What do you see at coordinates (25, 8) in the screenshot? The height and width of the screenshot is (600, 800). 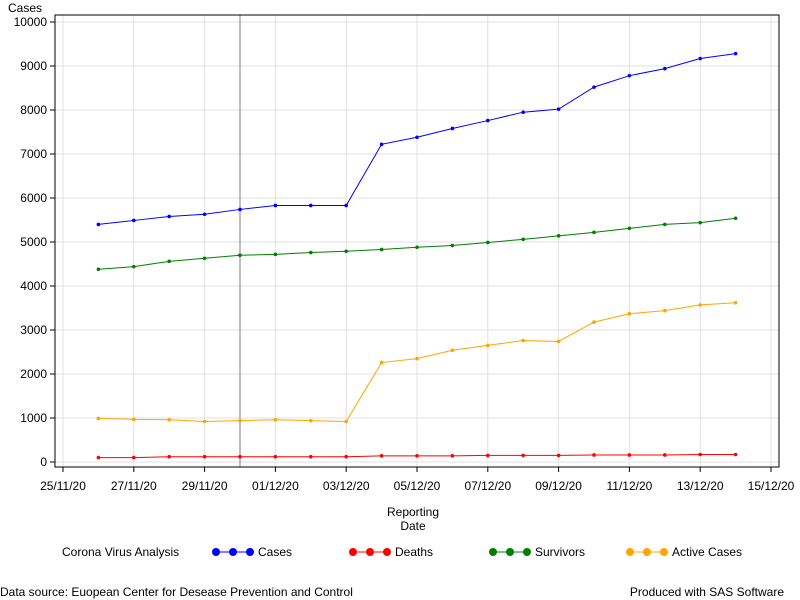 I see `y-axis-title: Cases` at bounding box center [25, 8].